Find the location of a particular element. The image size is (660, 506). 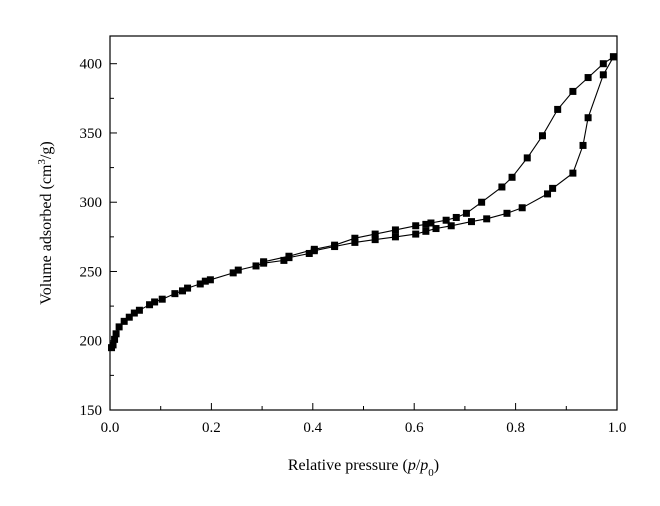

x-tick-label: 0.8 is located at coordinates (515, 428).